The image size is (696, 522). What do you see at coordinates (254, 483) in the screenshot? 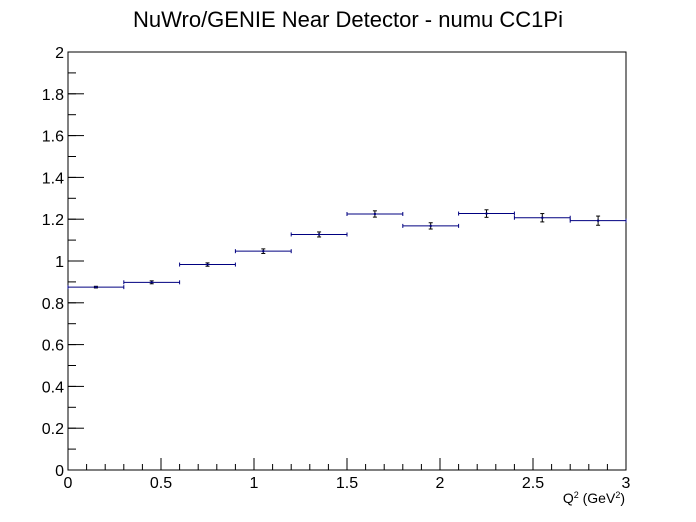
I see `x-tick-label: 1` at bounding box center [254, 483].